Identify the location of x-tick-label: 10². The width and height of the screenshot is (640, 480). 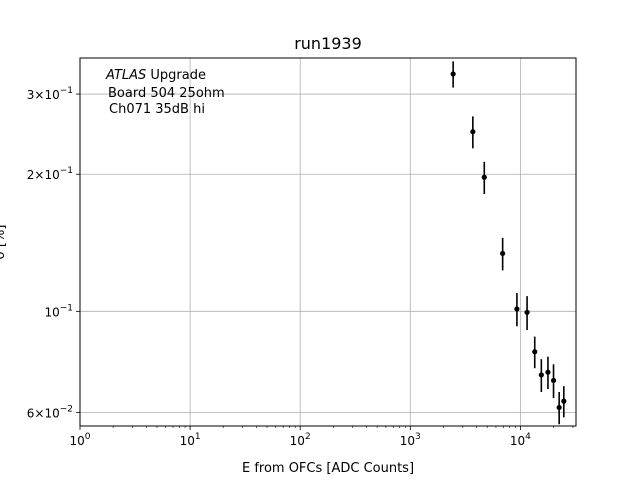
(300, 440).